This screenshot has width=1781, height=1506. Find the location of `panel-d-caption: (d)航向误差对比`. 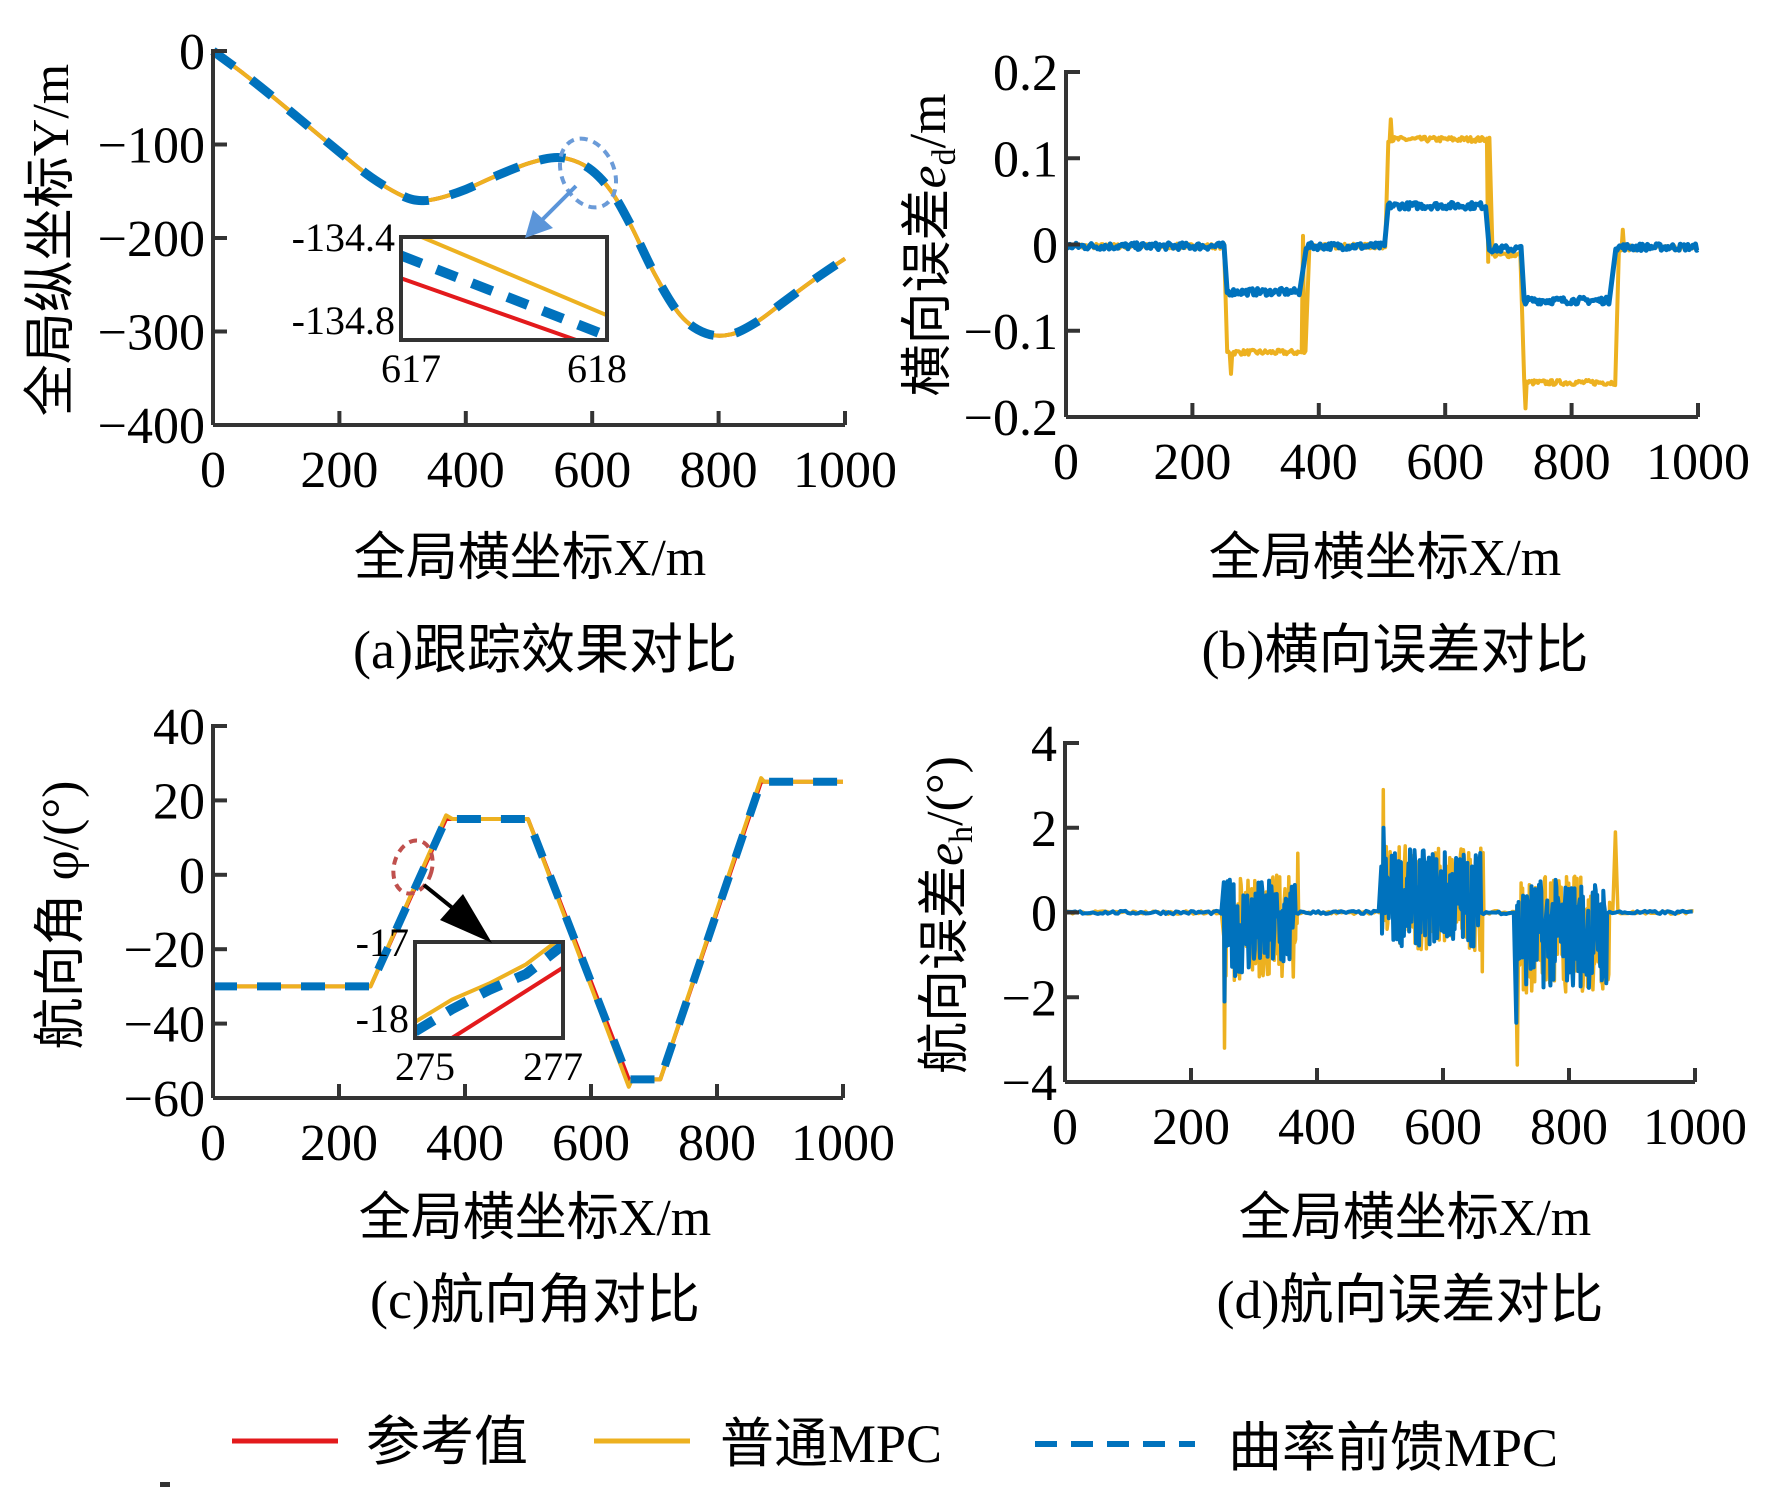

panel-d-caption: (d)航向误差对比 is located at coordinates (1410, 1300).